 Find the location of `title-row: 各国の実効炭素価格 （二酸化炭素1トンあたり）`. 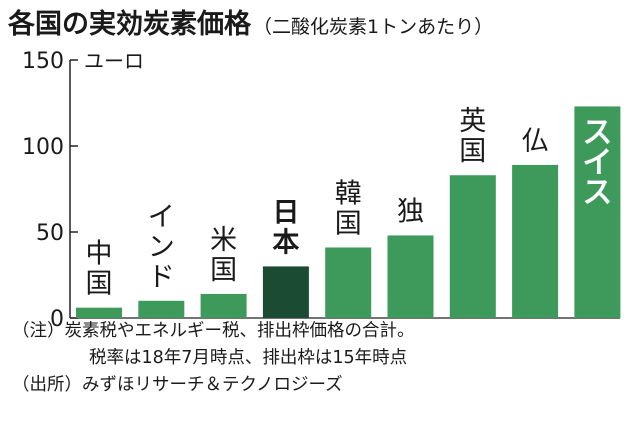

title-row: 各国の実効炭素価格 （二酸化炭素1トンあたり） is located at coordinates (250, 21).